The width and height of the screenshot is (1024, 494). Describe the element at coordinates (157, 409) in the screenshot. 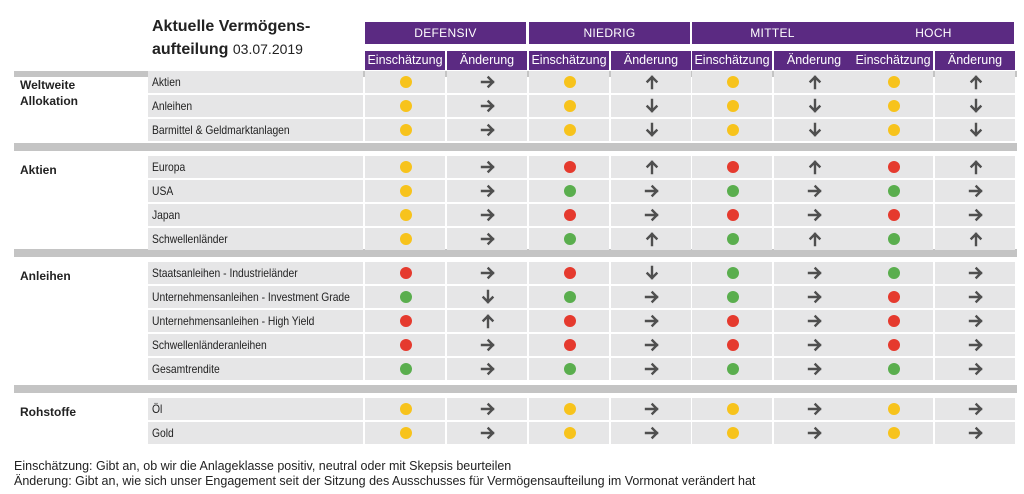

I see `row-label: Öl` at that location.